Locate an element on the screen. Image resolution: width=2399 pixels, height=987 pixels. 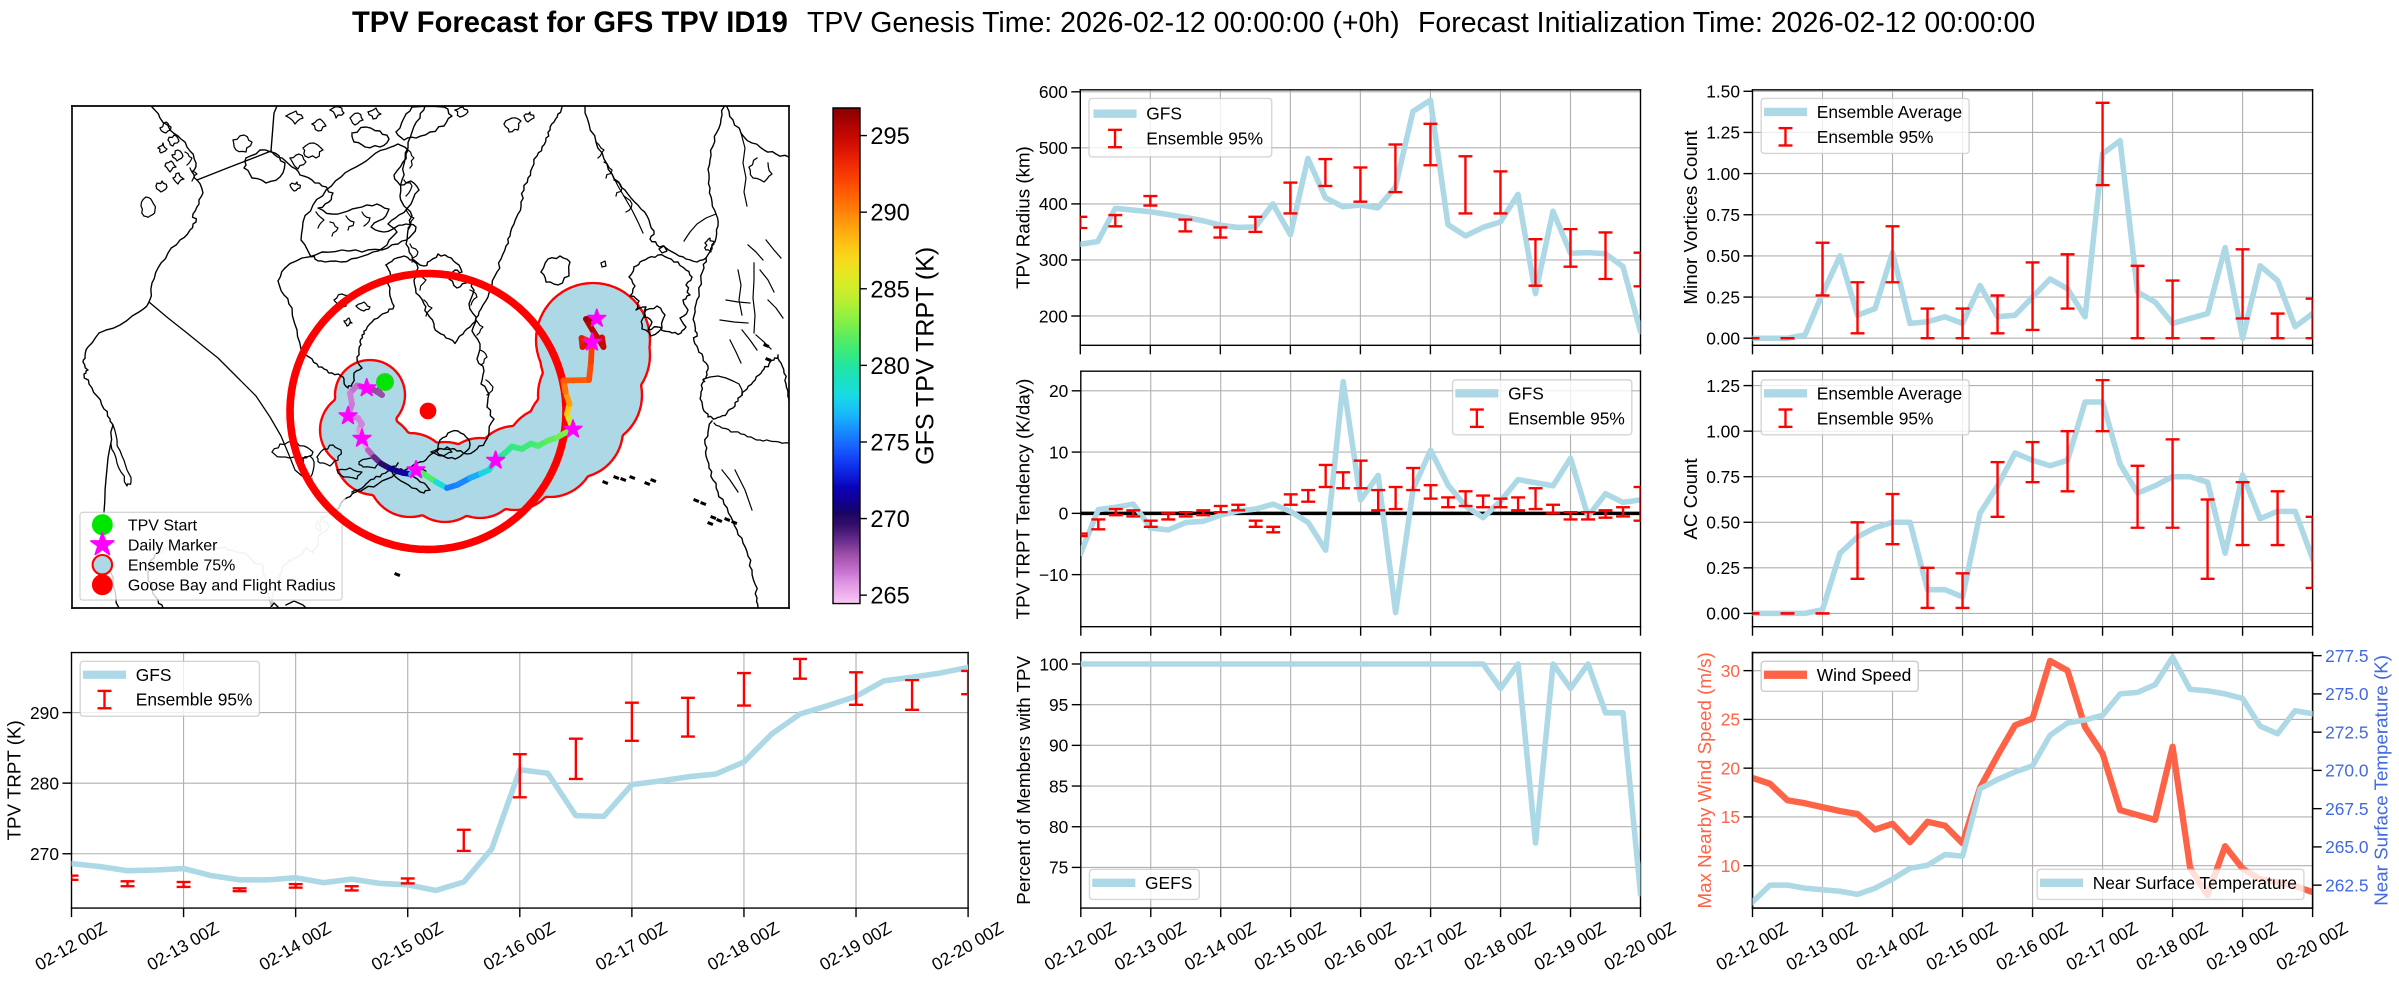
svg-text: 272.5 is located at coordinates (2346, 732).